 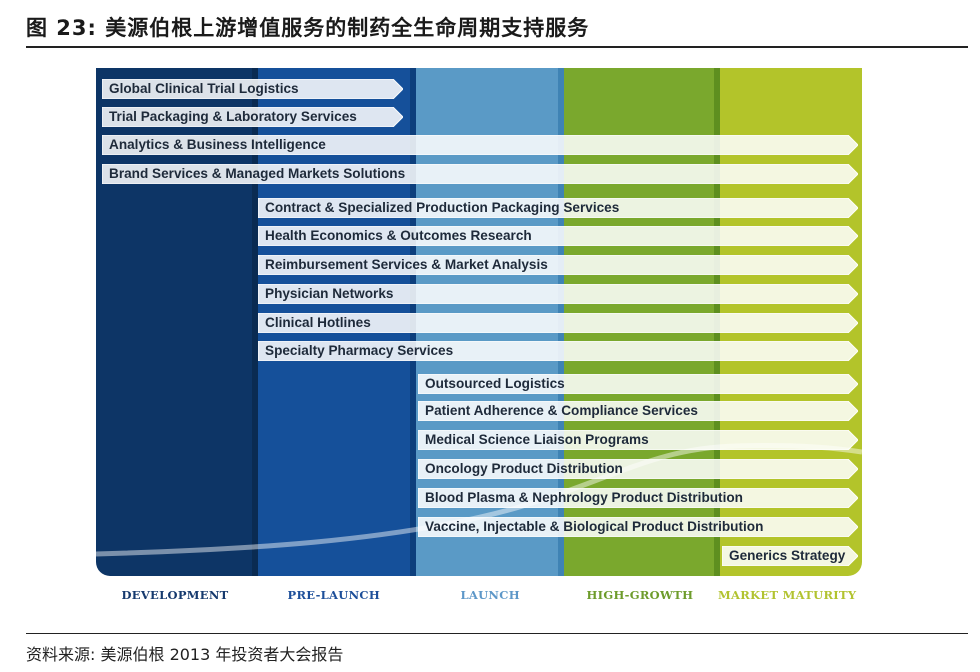 I want to click on service-label: Patient Adherence & Compliance Services, so click(x=561, y=410).